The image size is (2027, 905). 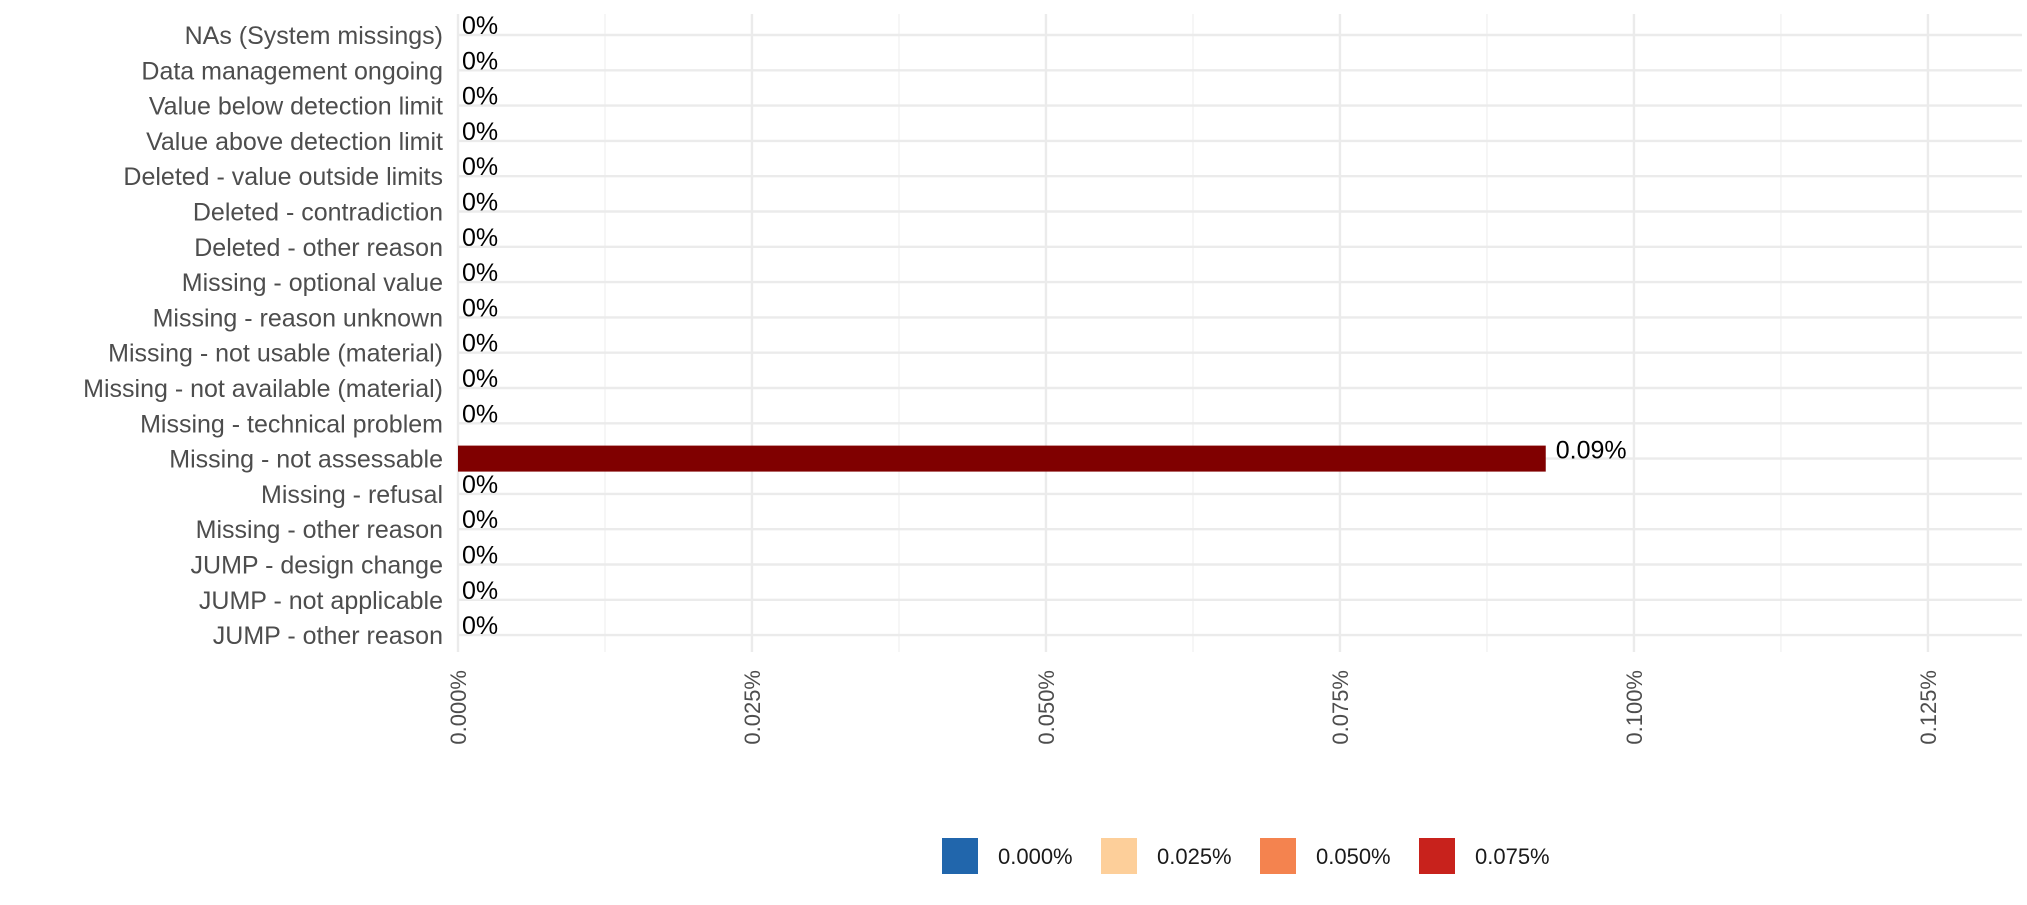 I want to click on legend-label: 0.000%, so click(x=1035, y=856).